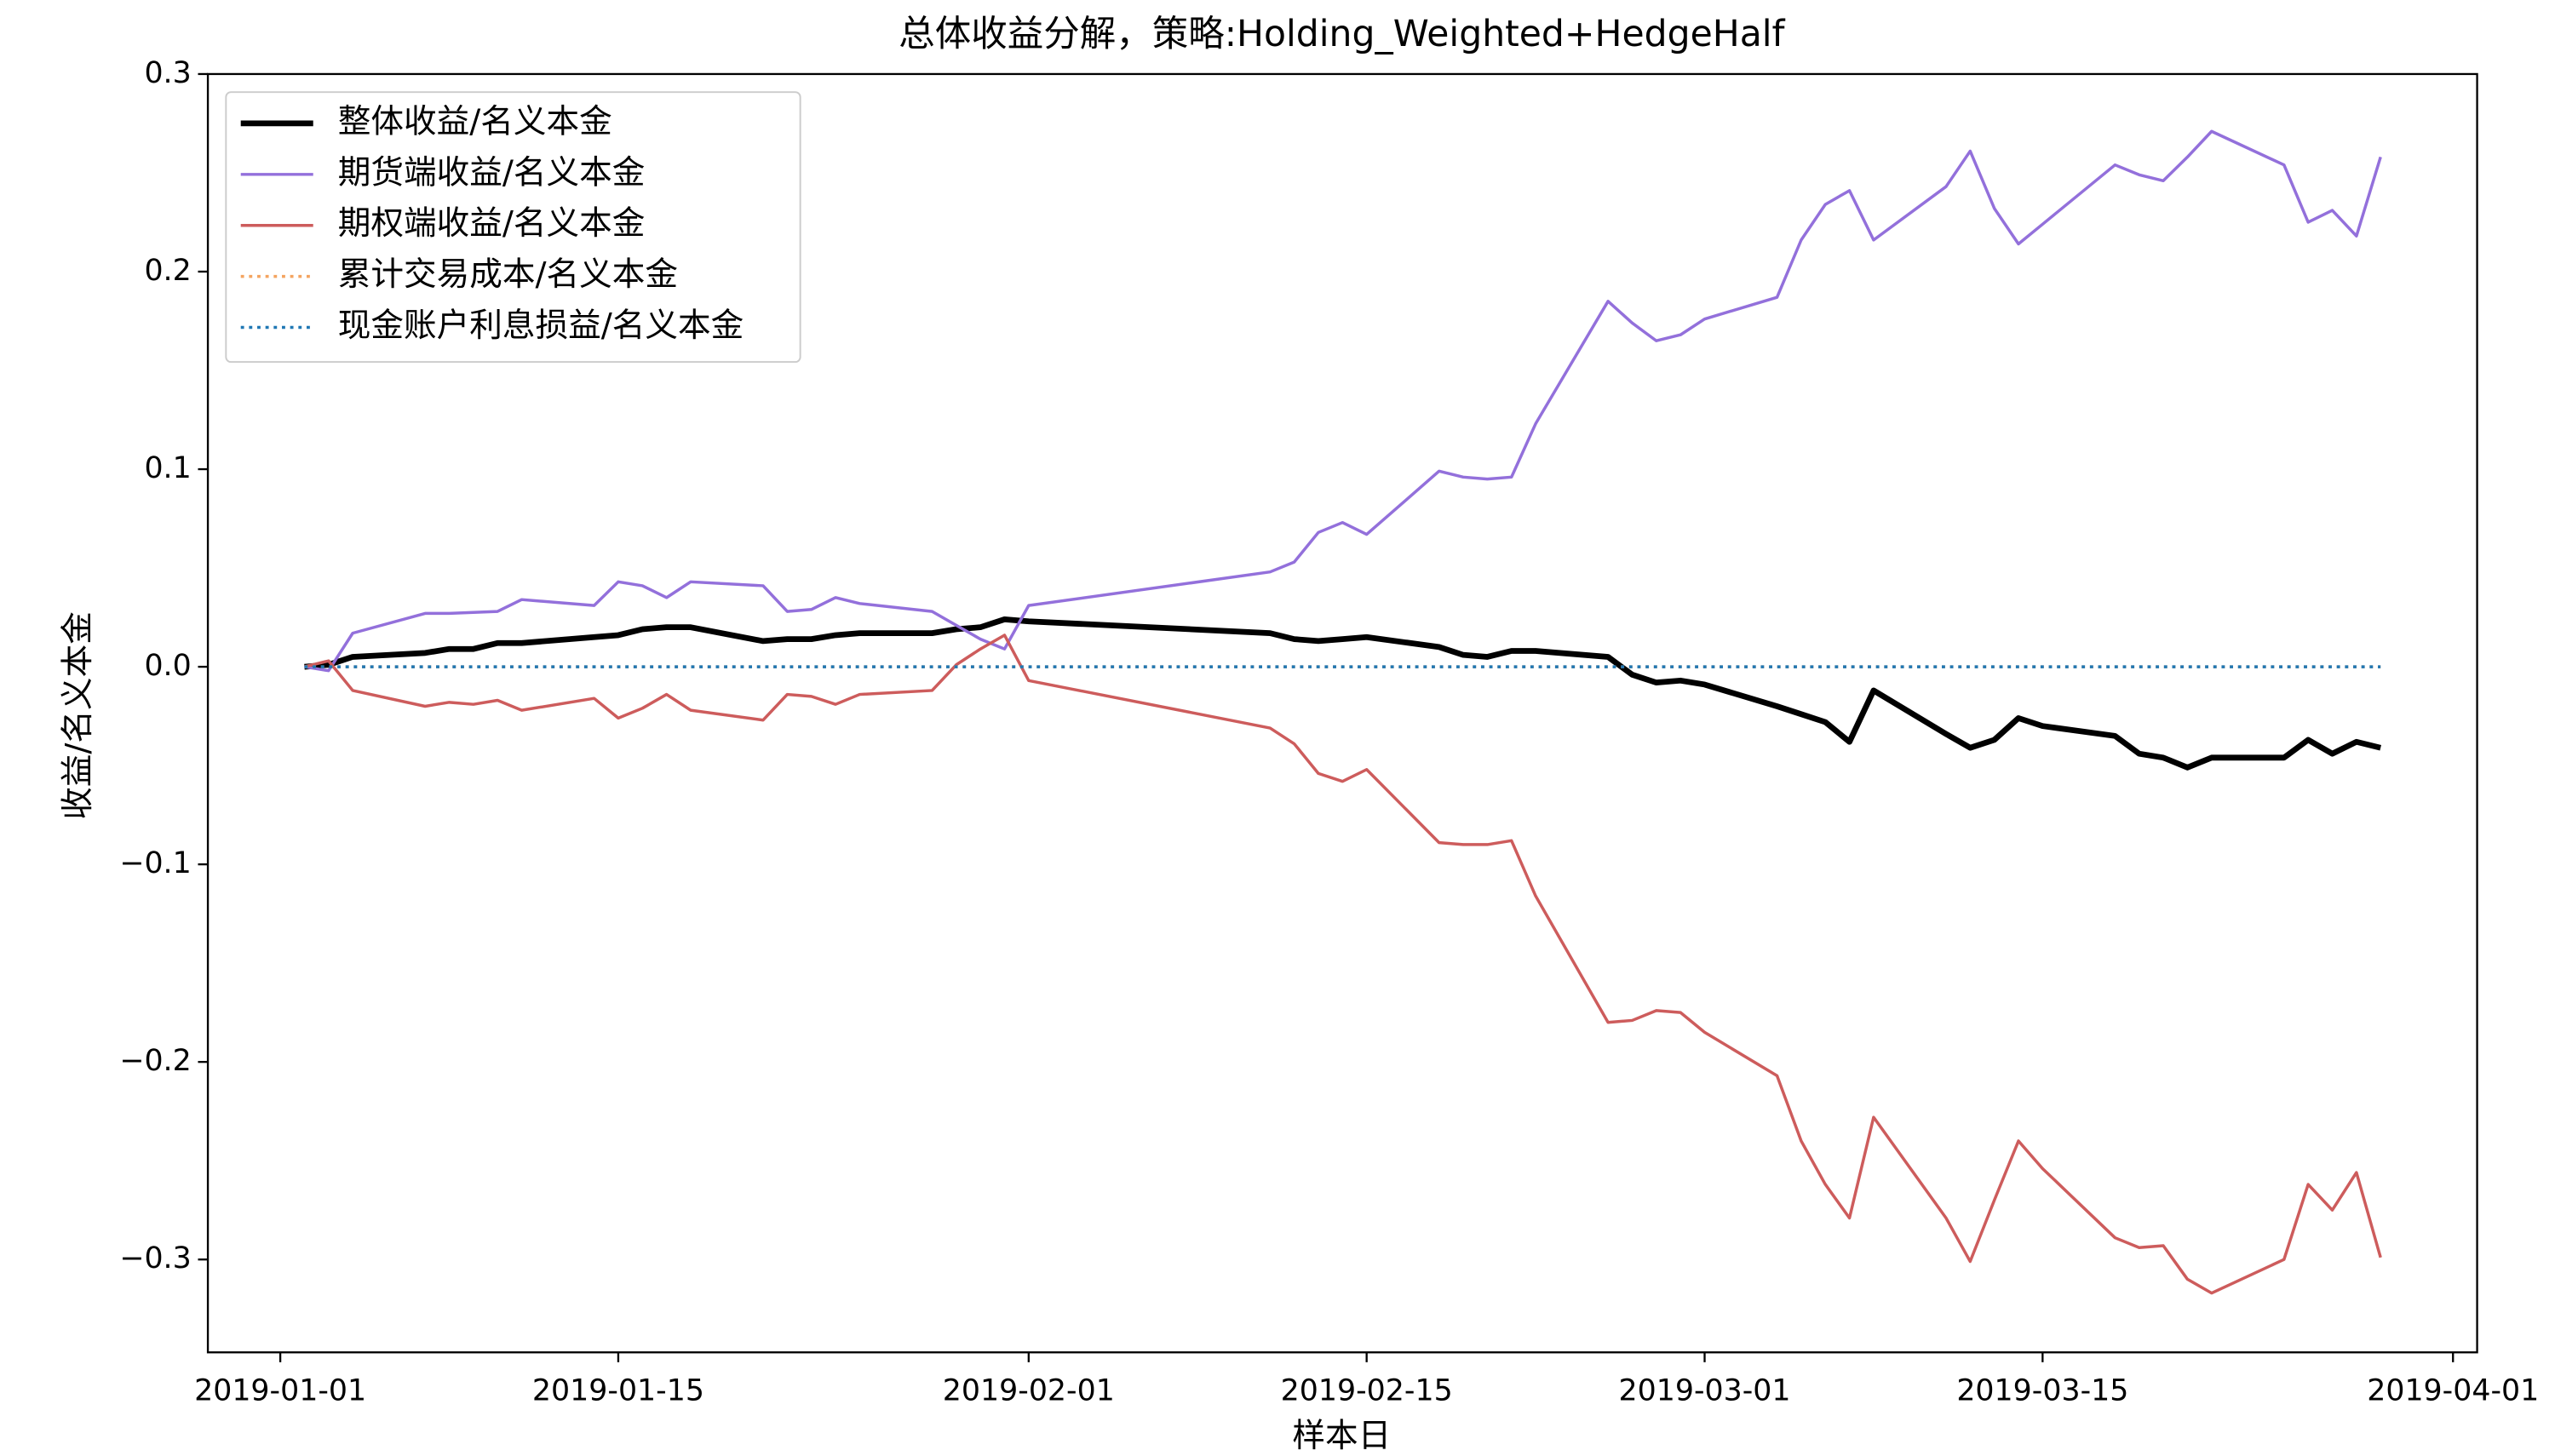 The width and height of the screenshot is (2555, 1456). What do you see at coordinates (492, 224) in the screenshot?
I see `legend-label: 期权端收益/名义本金` at bounding box center [492, 224].